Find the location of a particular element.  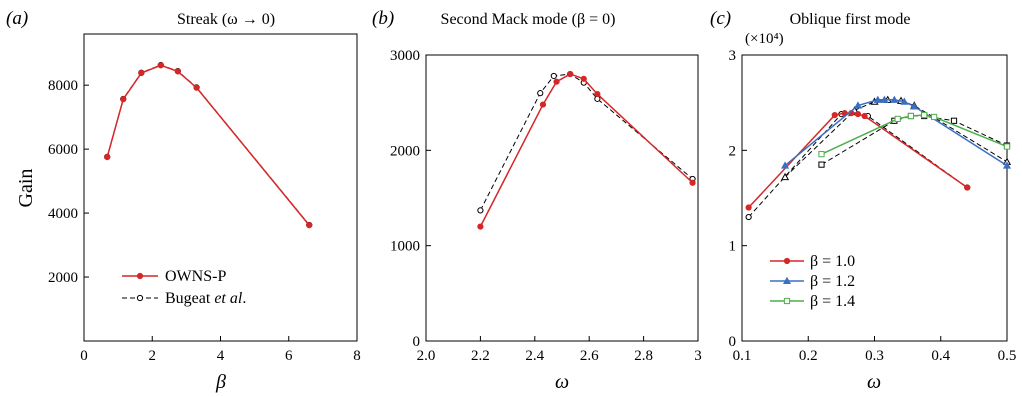

legend-label: β = 1.0 is located at coordinates (832, 261).